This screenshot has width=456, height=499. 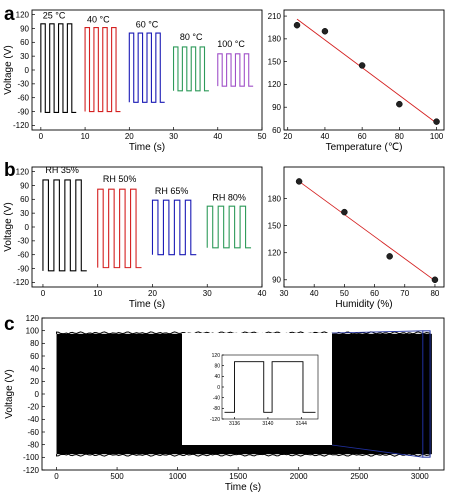 I want to click on x-tick-label: 3136, so click(x=234, y=424).